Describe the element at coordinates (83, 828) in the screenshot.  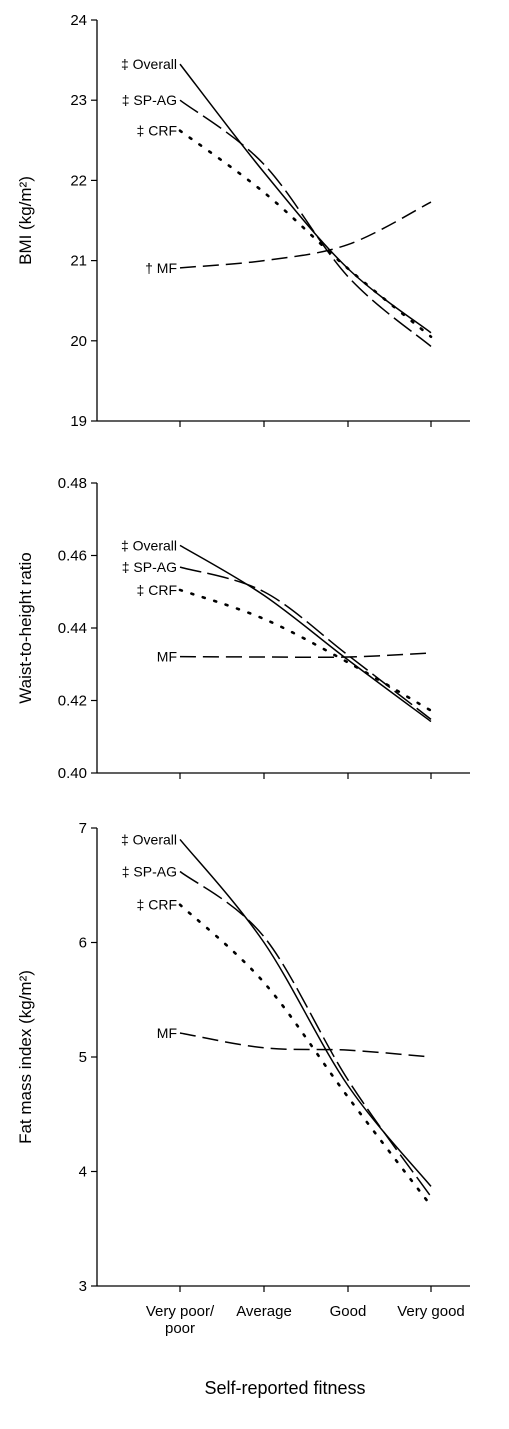
I see `y-tick-label: 7` at that location.